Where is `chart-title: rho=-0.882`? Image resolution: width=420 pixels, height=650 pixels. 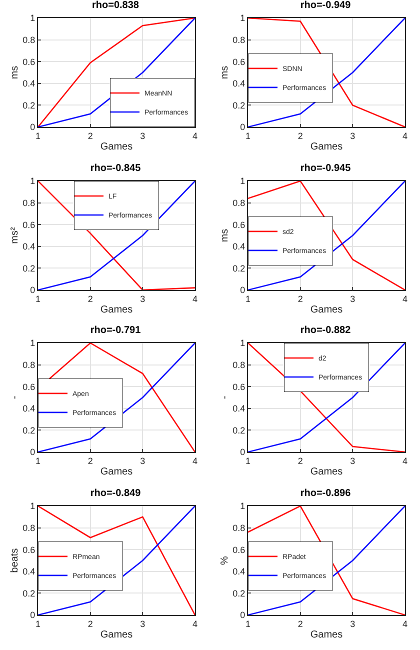
chart-title: rho=-0.882 is located at coordinates (326, 330).